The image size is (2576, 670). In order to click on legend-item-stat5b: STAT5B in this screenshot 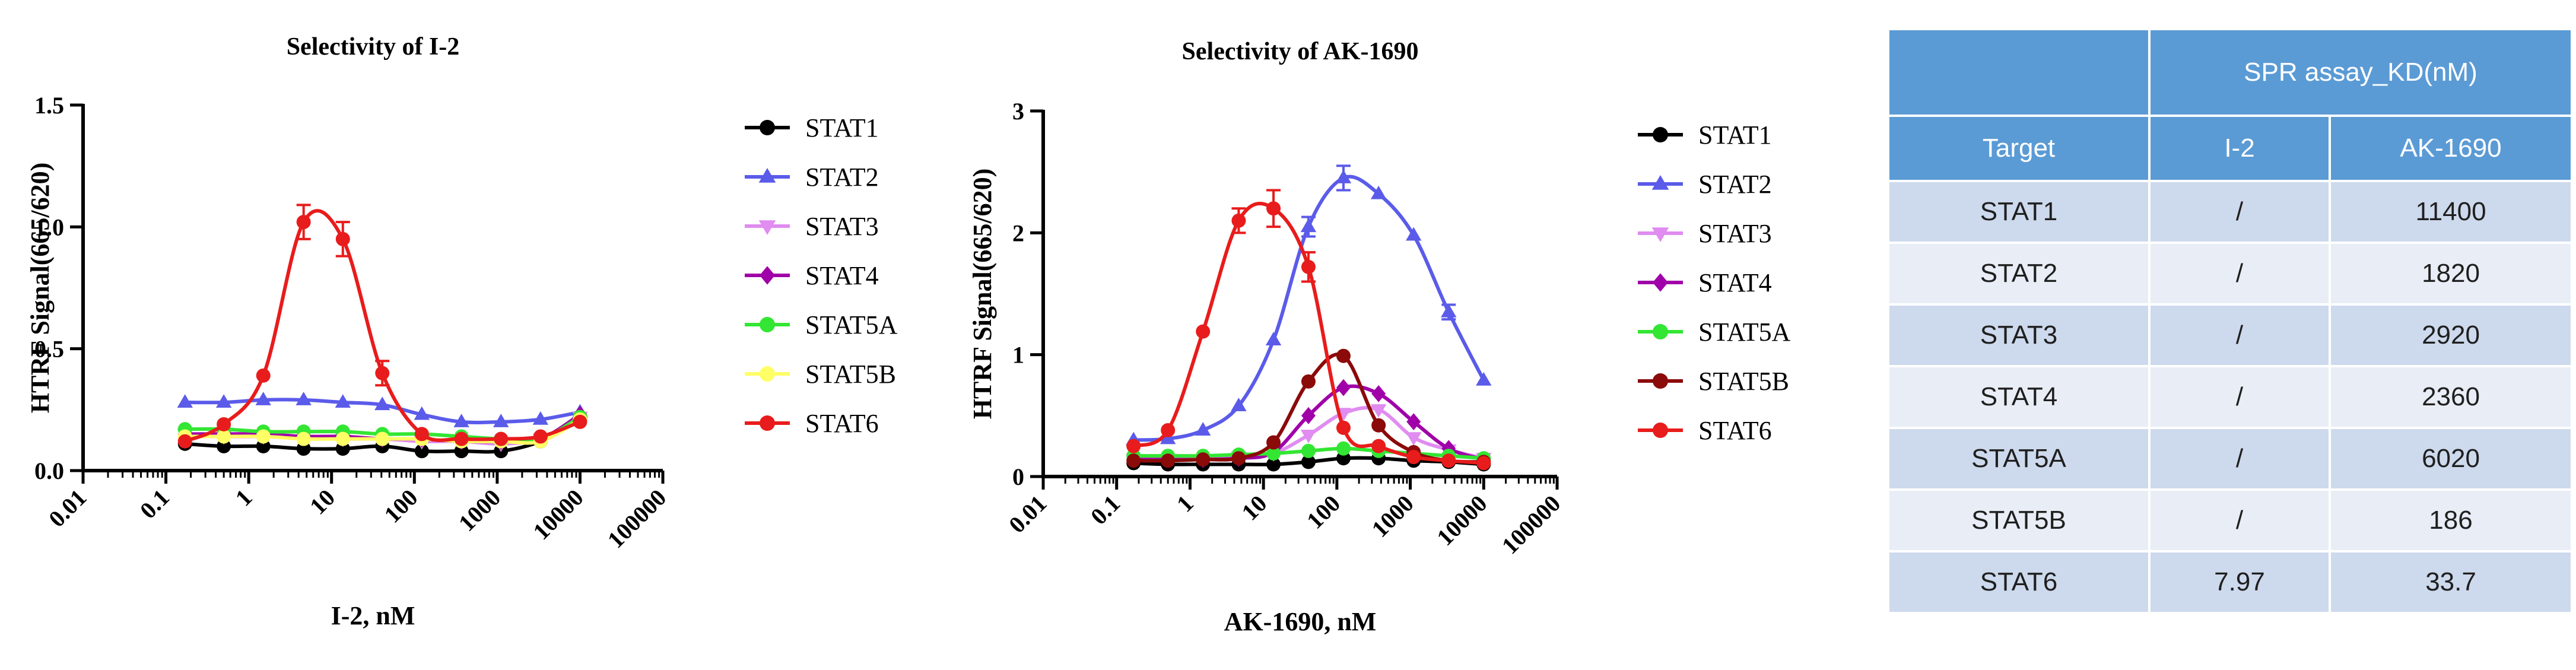, I will do `click(821, 374)`.